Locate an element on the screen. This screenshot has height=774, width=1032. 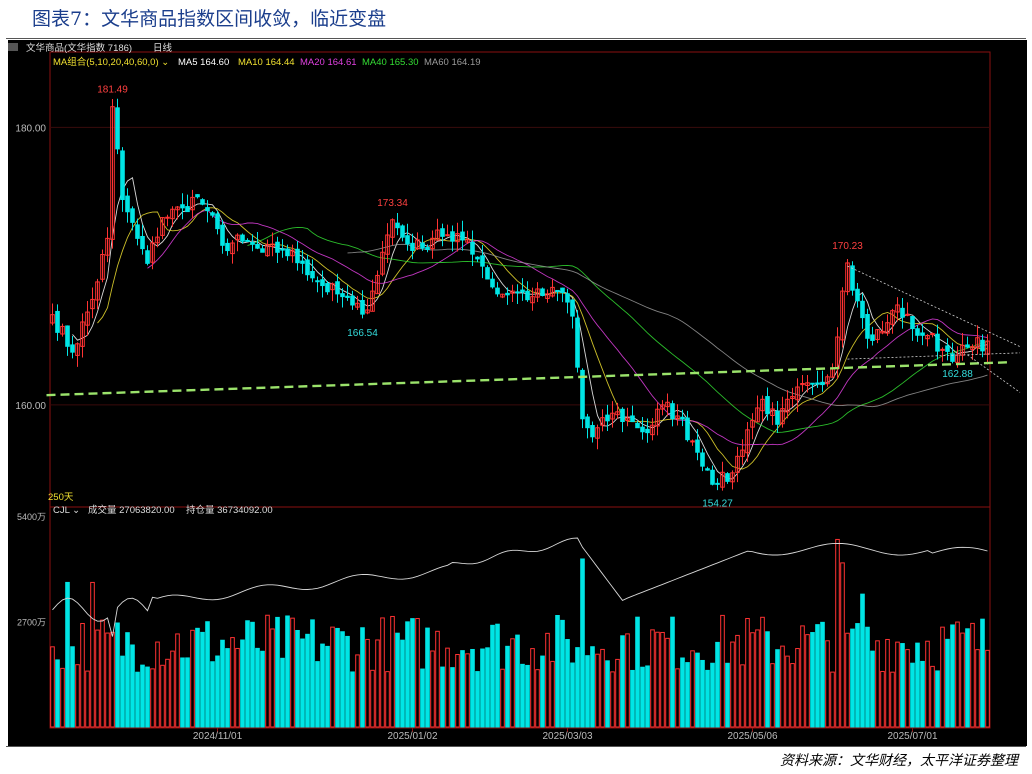
price-extreme-label: 162.88 is located at coordinates (957, 374).